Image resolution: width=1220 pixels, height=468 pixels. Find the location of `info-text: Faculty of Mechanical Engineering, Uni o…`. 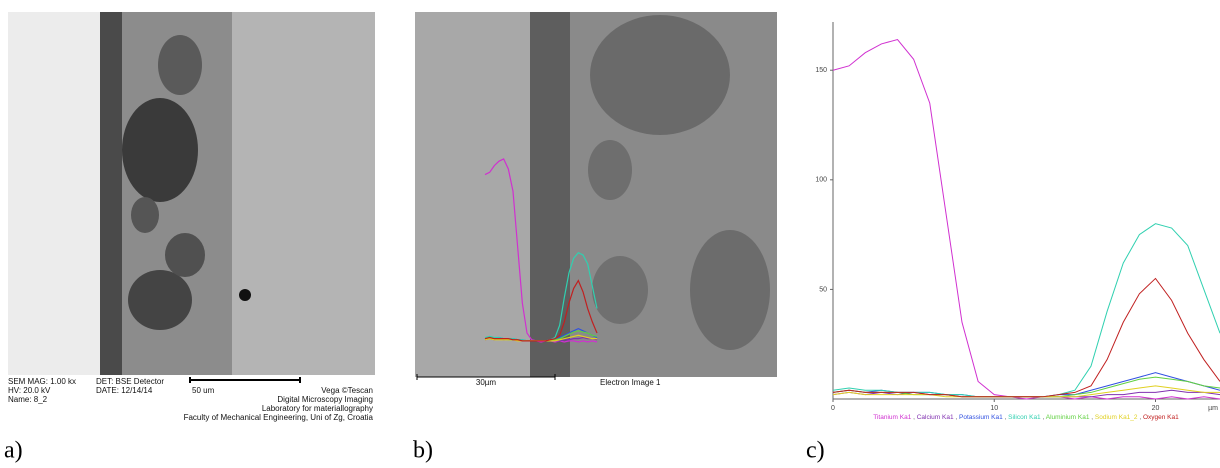

info-text: Faculty of Mechanical Engineering, Uni o… is located at coordinates (279, 417).